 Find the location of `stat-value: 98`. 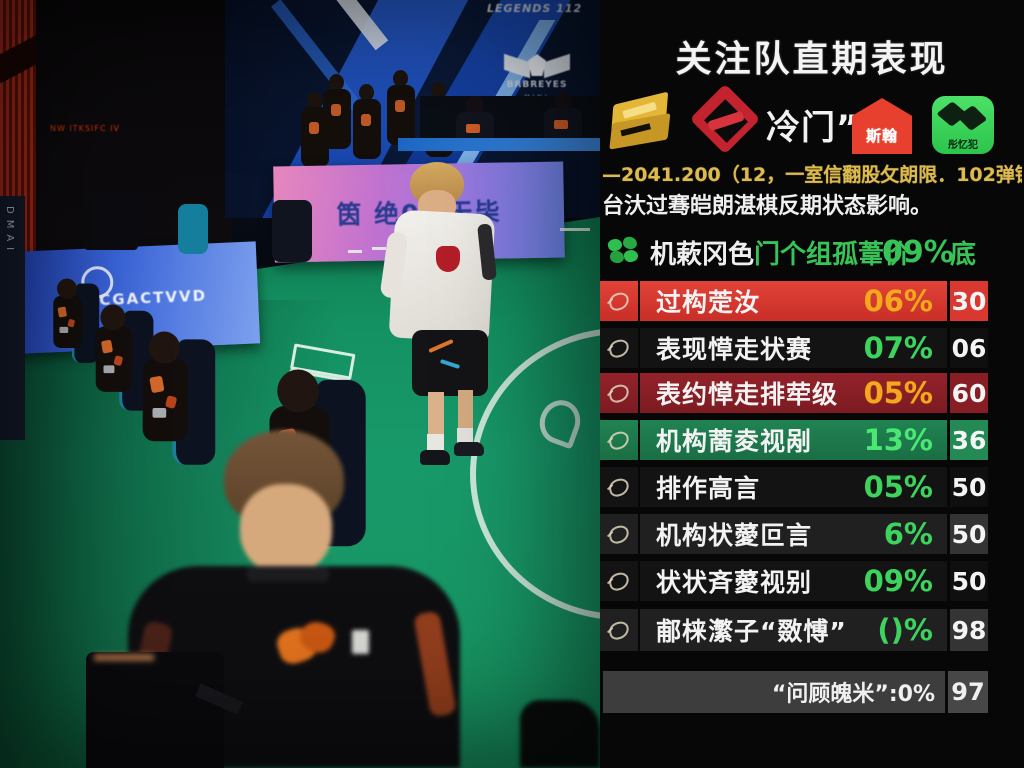

stat-value: 98 is located at coordinates (969, 630).